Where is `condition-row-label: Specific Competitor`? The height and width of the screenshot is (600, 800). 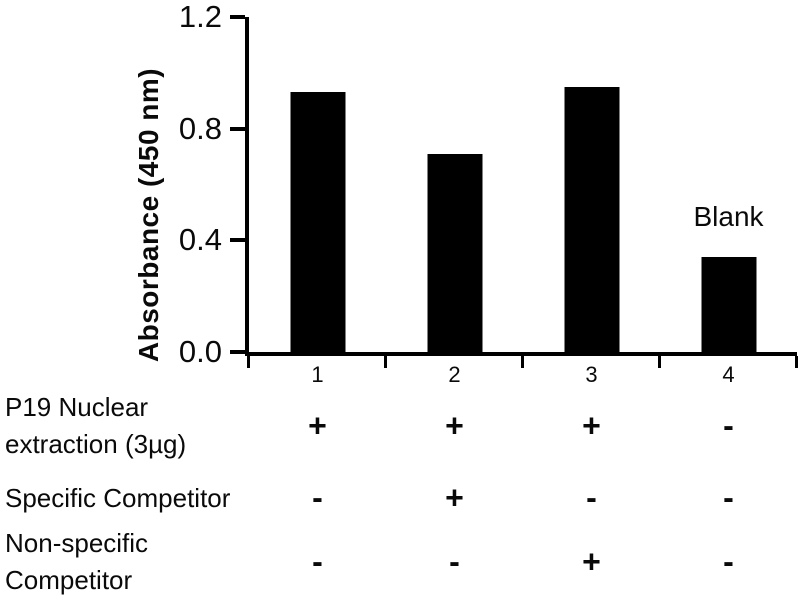 condition-row-label: Specific Competitor is located at coordinates (127, 498).